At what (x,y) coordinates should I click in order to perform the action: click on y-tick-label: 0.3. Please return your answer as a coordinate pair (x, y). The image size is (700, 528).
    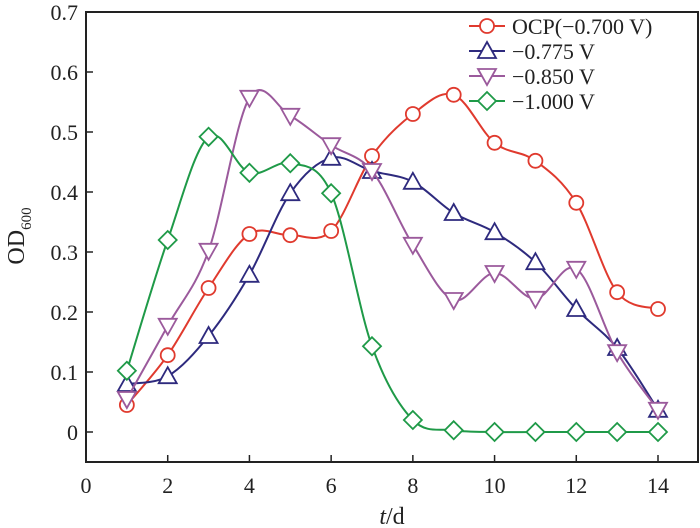
    Looking at the image, I should click on (65, 252).